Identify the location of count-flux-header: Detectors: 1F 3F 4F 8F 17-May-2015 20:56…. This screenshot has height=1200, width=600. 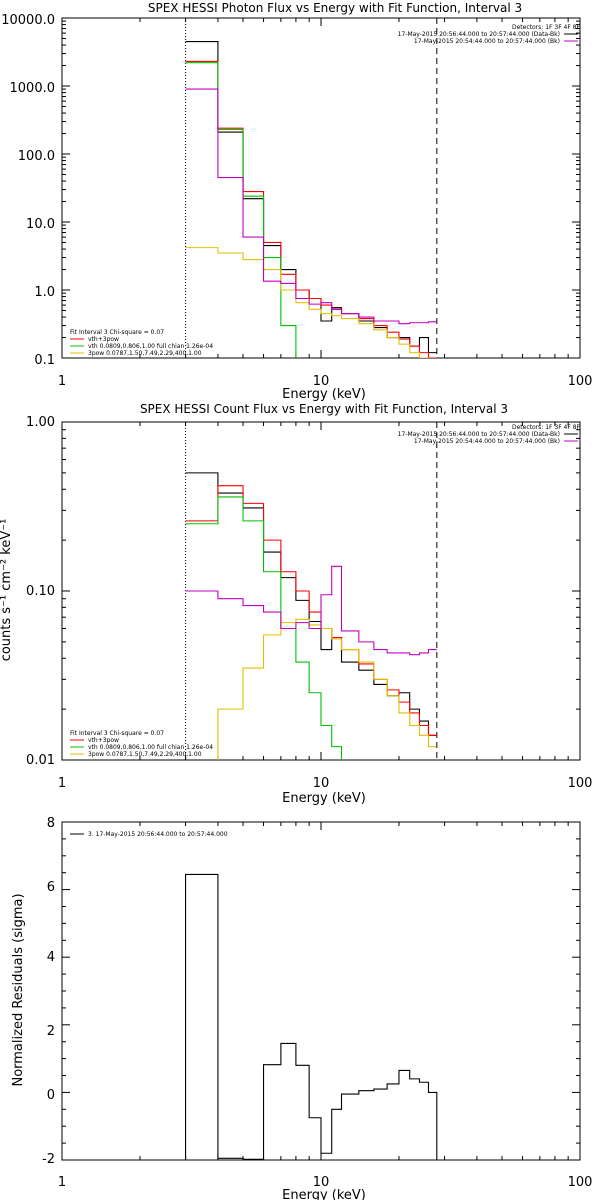
(489, 434).